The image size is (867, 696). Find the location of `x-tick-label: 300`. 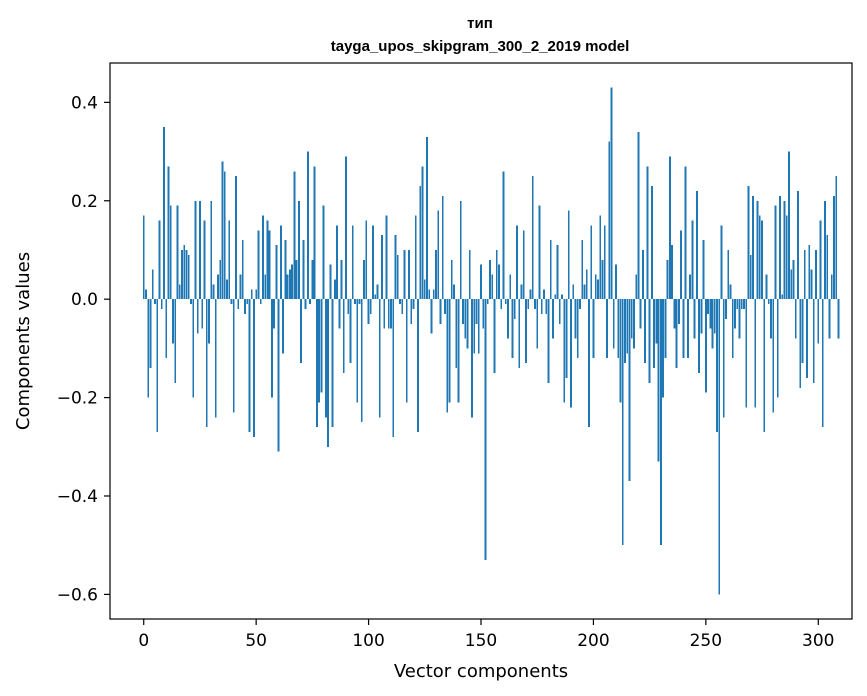

x-tick-label: 300 is located at coordinates (818, 641).